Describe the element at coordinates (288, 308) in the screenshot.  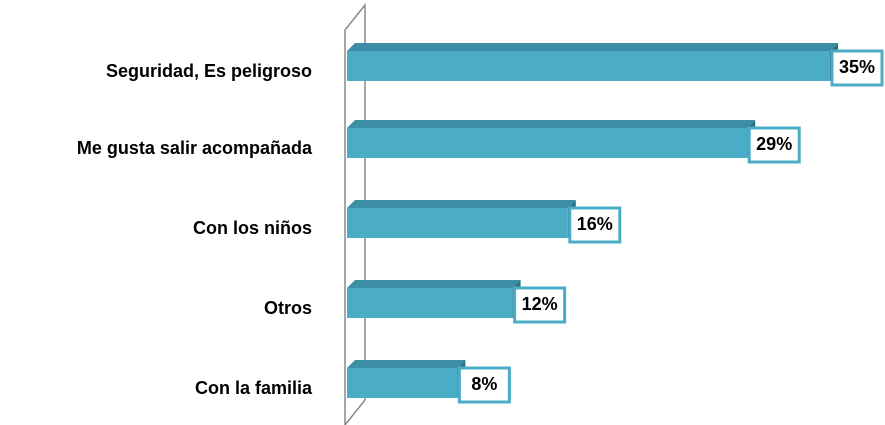
I see `category-label: Otros` at that location.